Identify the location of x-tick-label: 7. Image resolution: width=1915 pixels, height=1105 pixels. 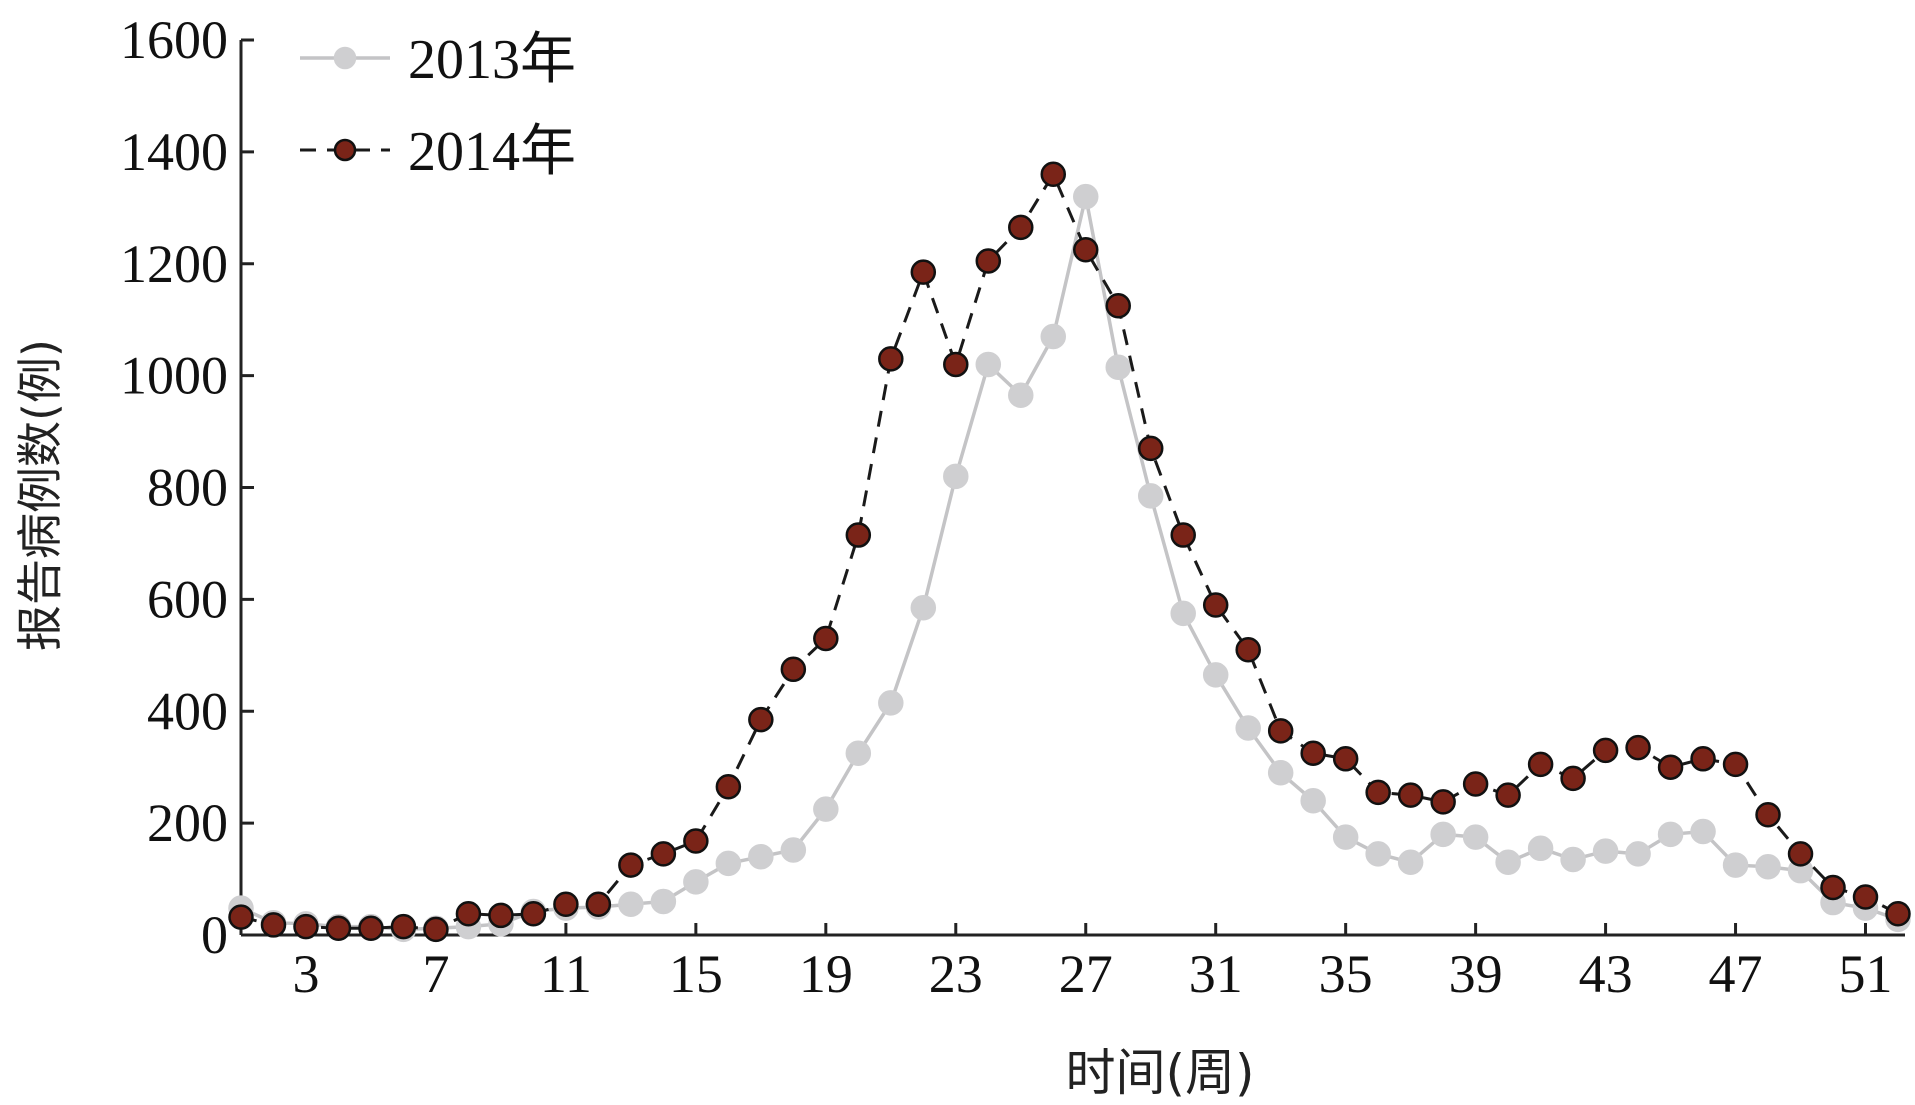
(435, 974).